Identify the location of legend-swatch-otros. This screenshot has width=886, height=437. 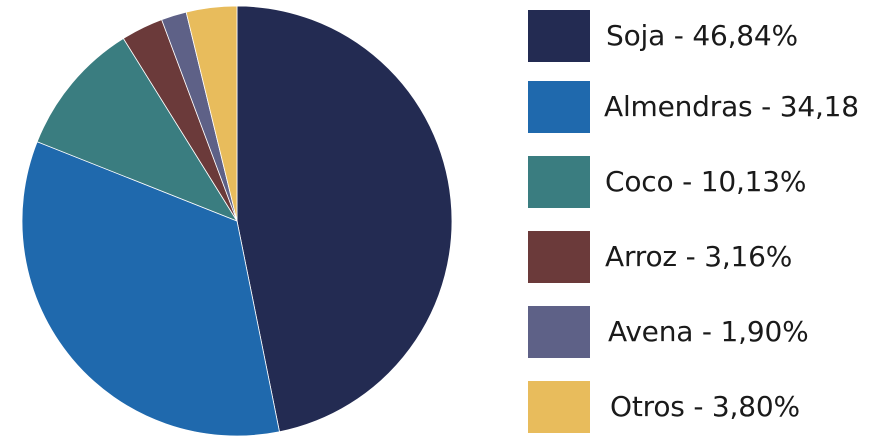
(559, 407).